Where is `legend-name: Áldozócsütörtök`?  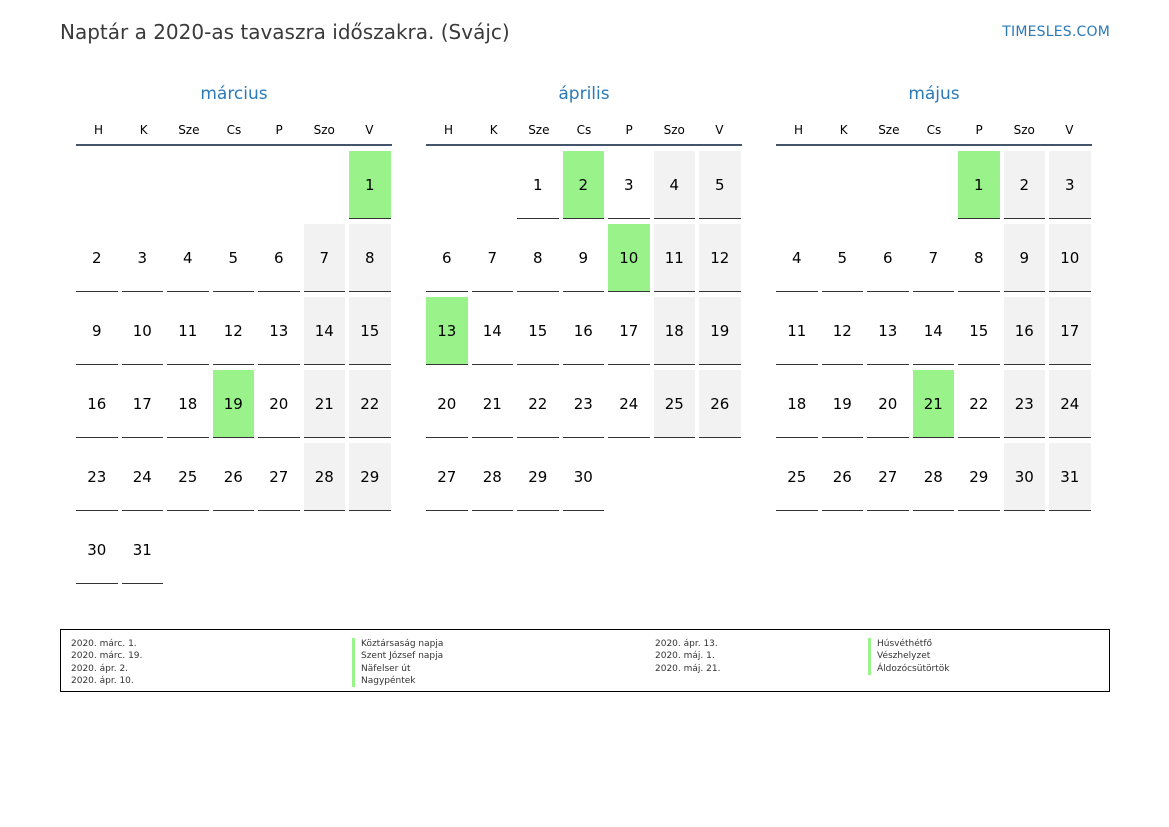
legend-name: Áldozócsütörtök is located at coordinates (908, 668).